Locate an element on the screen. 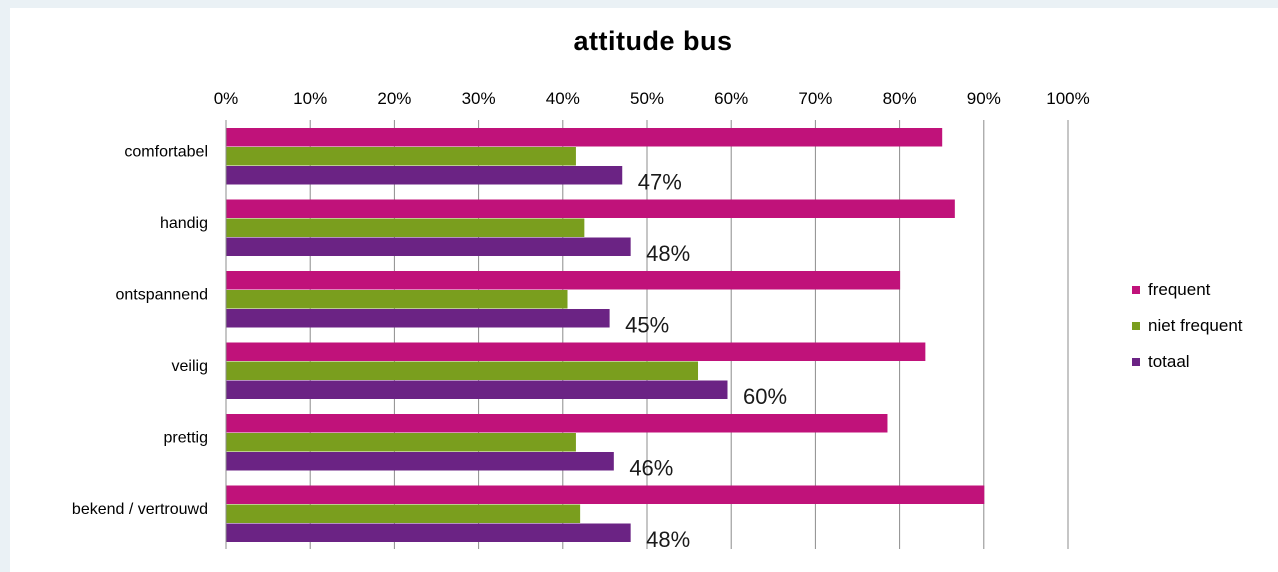 The width and height of the screenshot is (1278, 572). category-label: handig is located at coordinates (184, 223).